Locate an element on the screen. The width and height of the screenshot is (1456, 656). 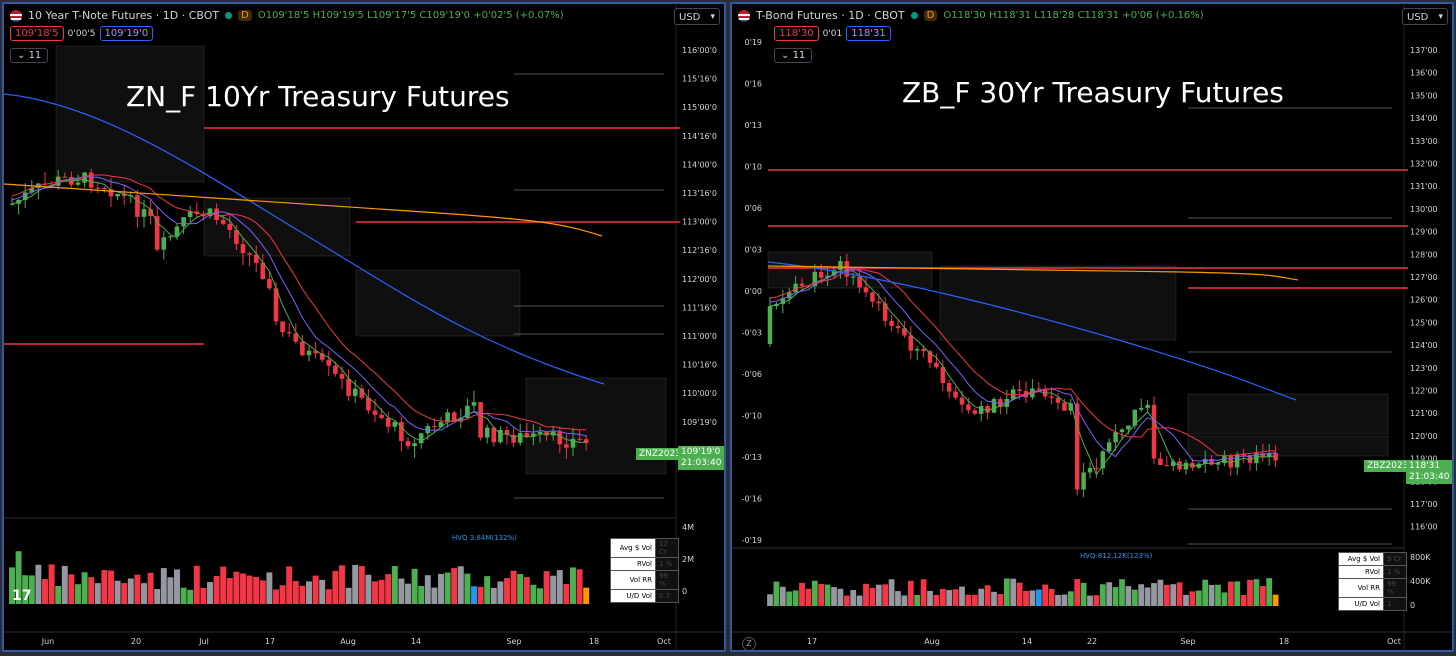
y-axis-tick: 114'16'0 is located at coordinates (699, 136).